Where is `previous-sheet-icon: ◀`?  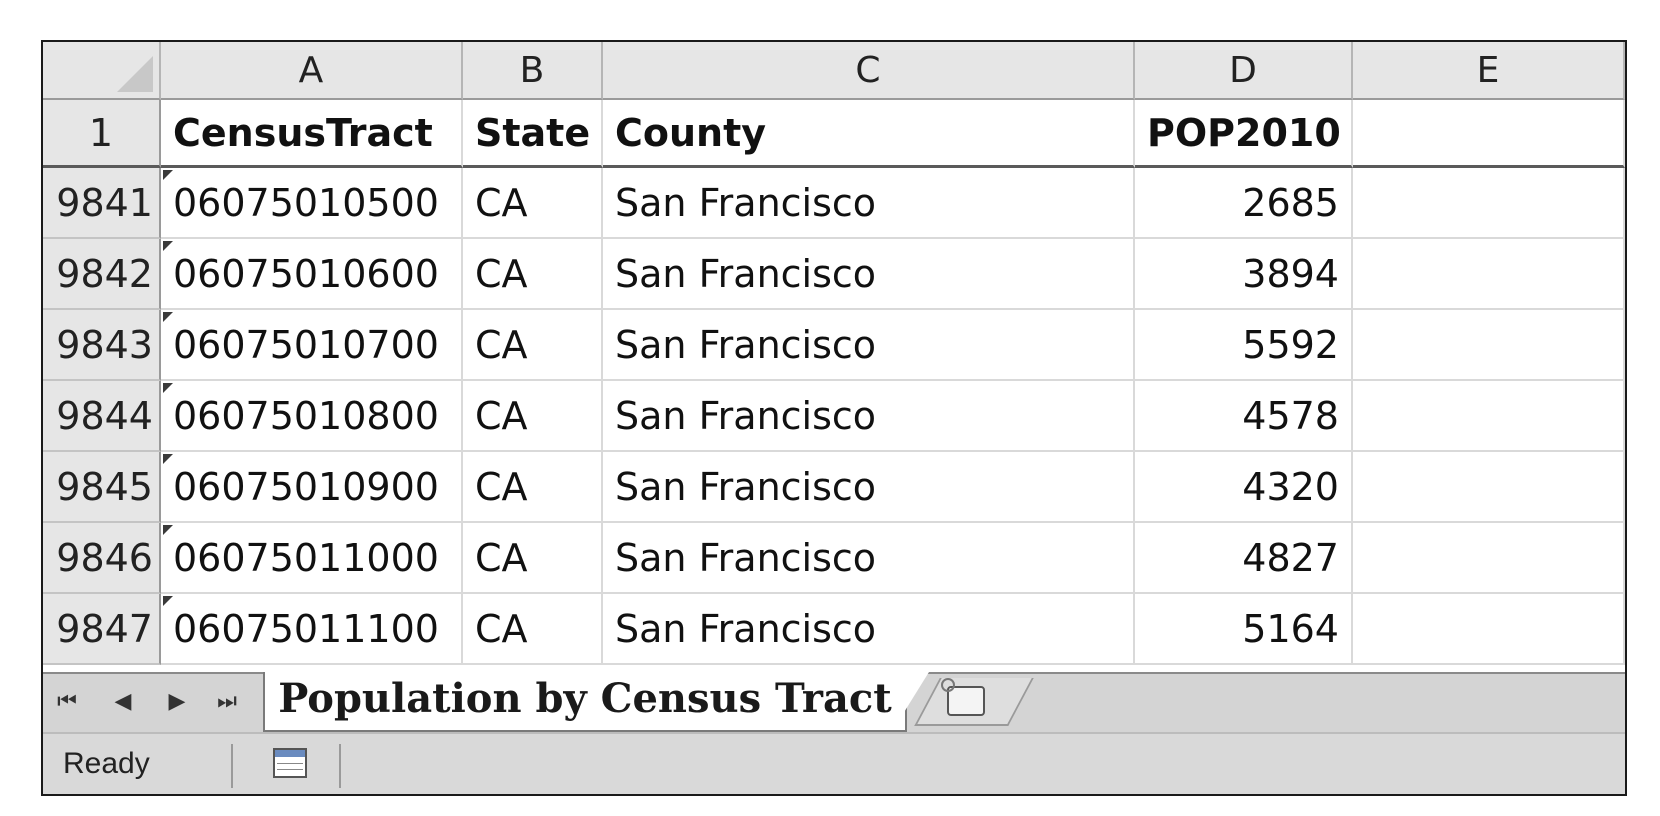 previous-sheet-icon: ◀ is located at coordinates (123, 701).